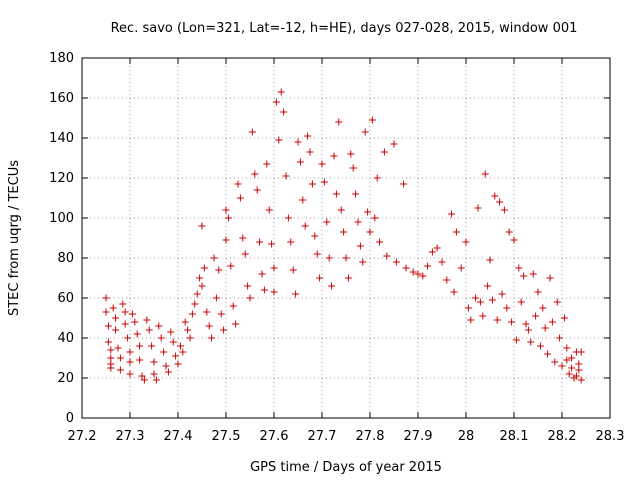 This screenshot has height=480, width=640. Describe the element at coordinates (61, 98) in the screenshot. I see `y-tick-label: 160` at that location.